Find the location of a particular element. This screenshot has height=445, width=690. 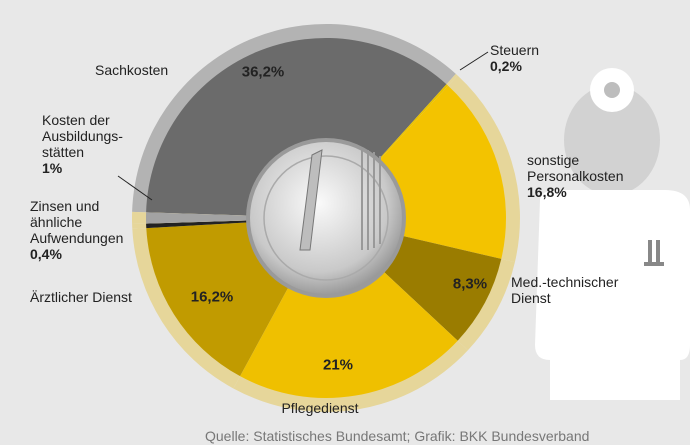

value-label: 16,2% is located at coordinates (212, 297).